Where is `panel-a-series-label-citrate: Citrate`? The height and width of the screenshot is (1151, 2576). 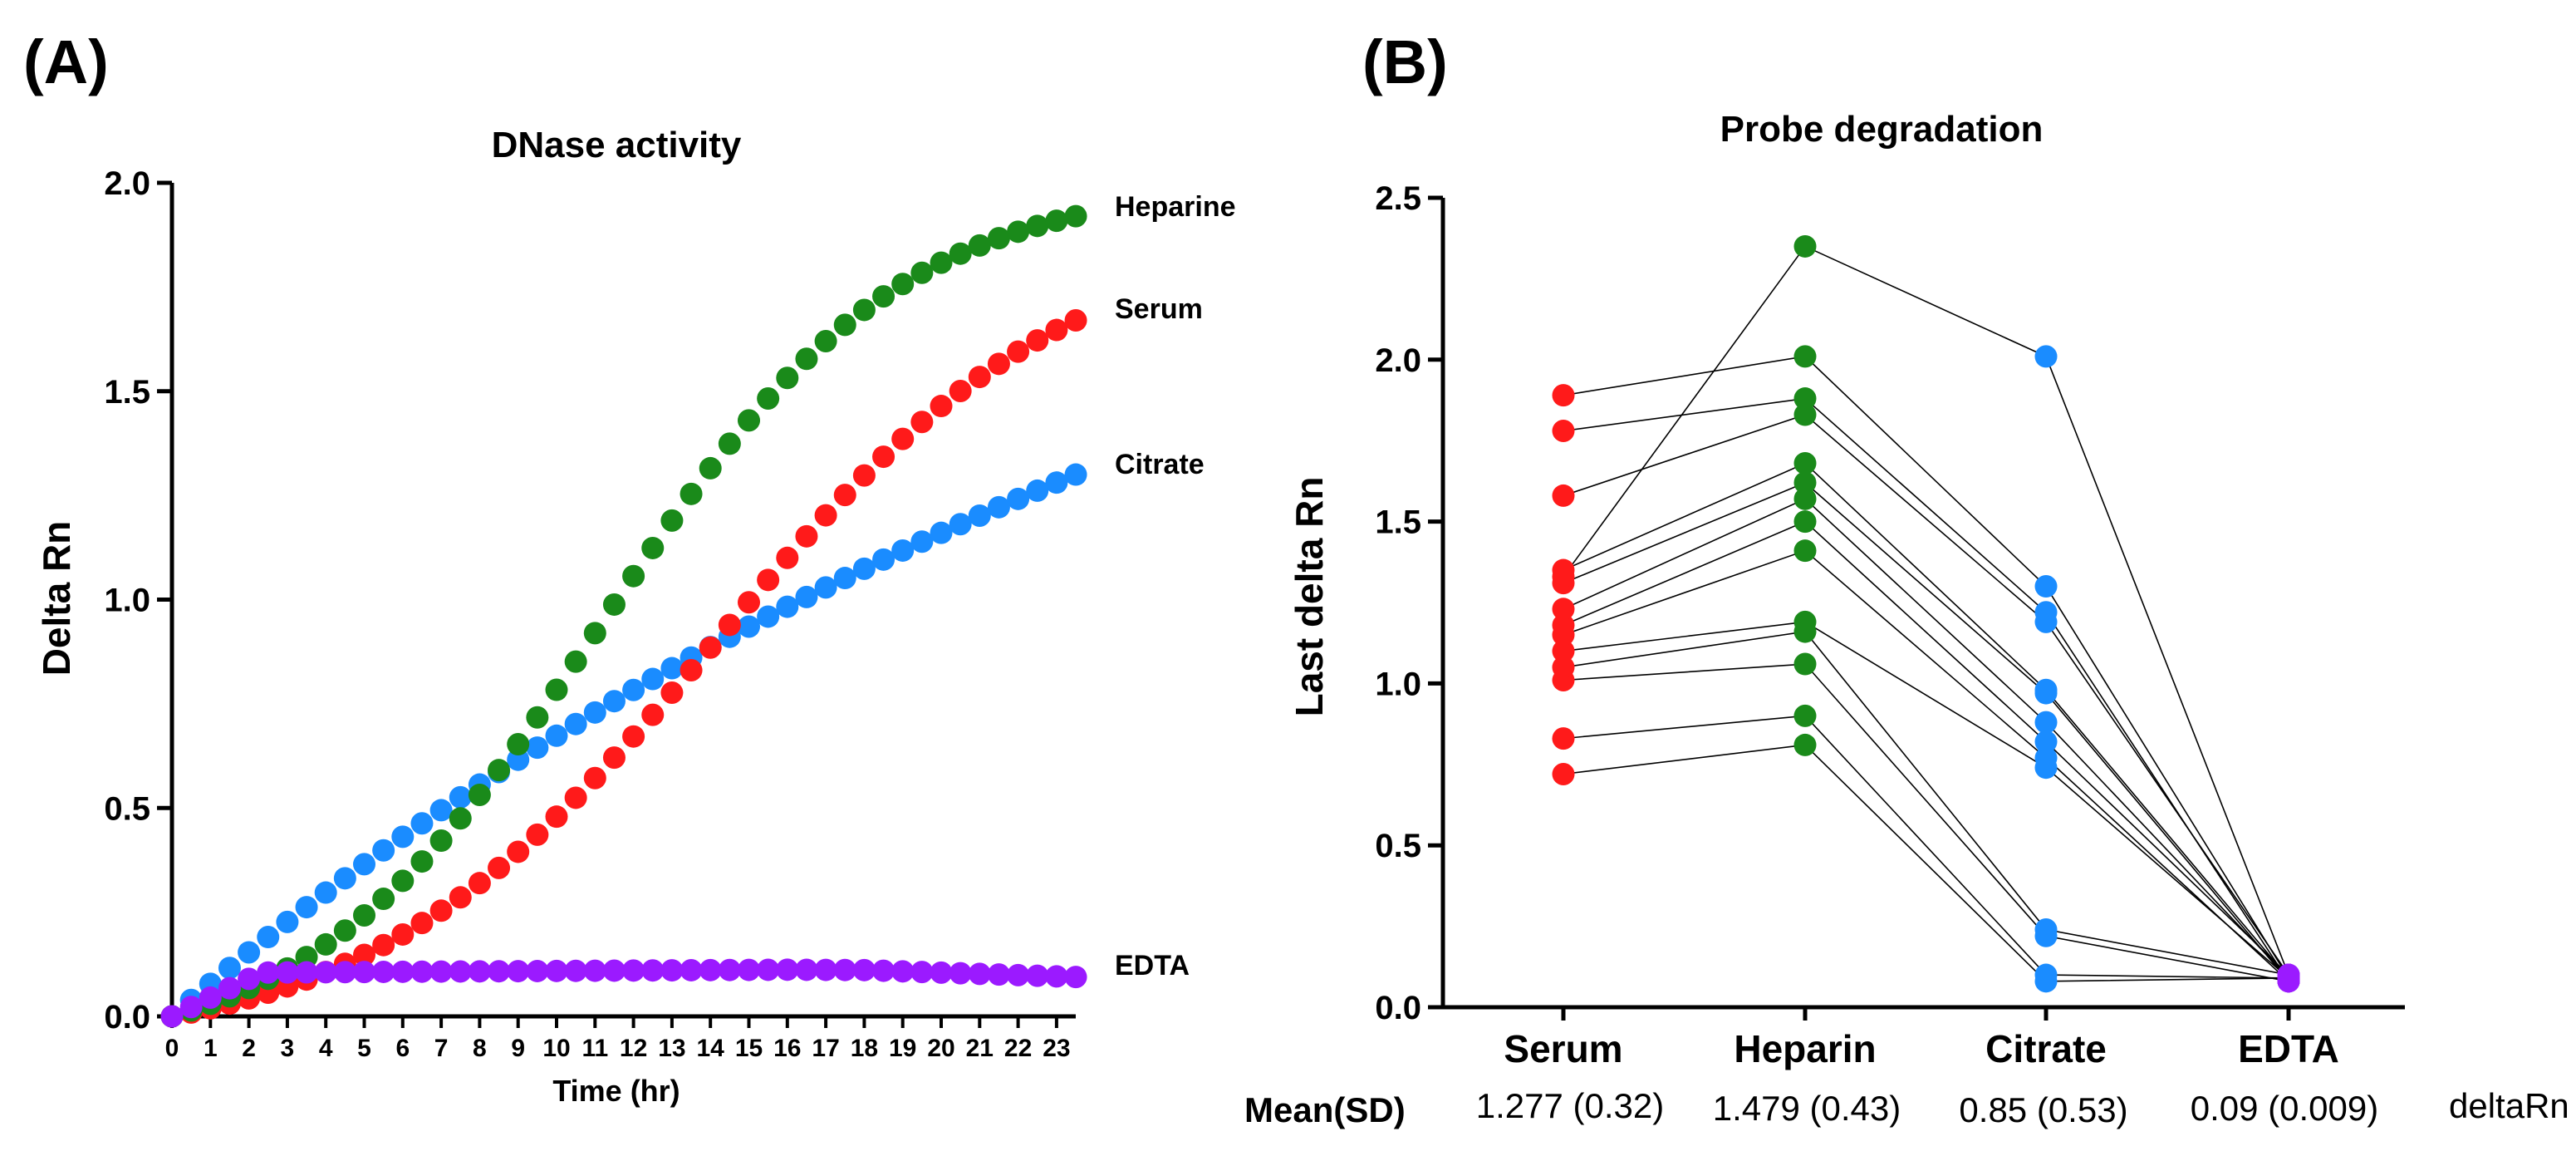
panel-a-series-label-citrate: Citrate is located at coordinates (1160, 465).